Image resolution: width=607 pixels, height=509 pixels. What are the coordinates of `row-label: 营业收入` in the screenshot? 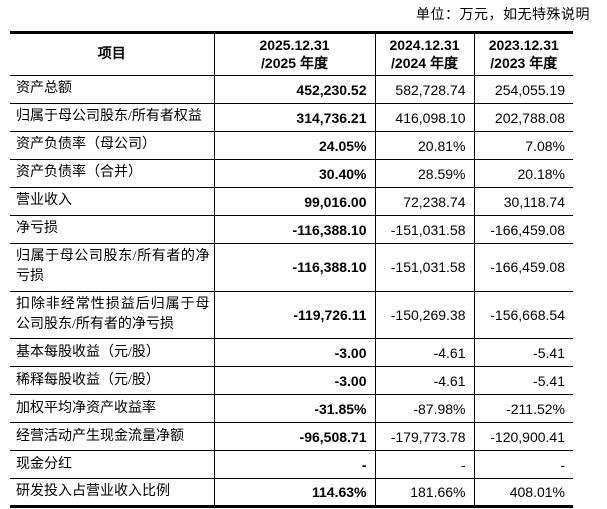 It's located at (112, 201).